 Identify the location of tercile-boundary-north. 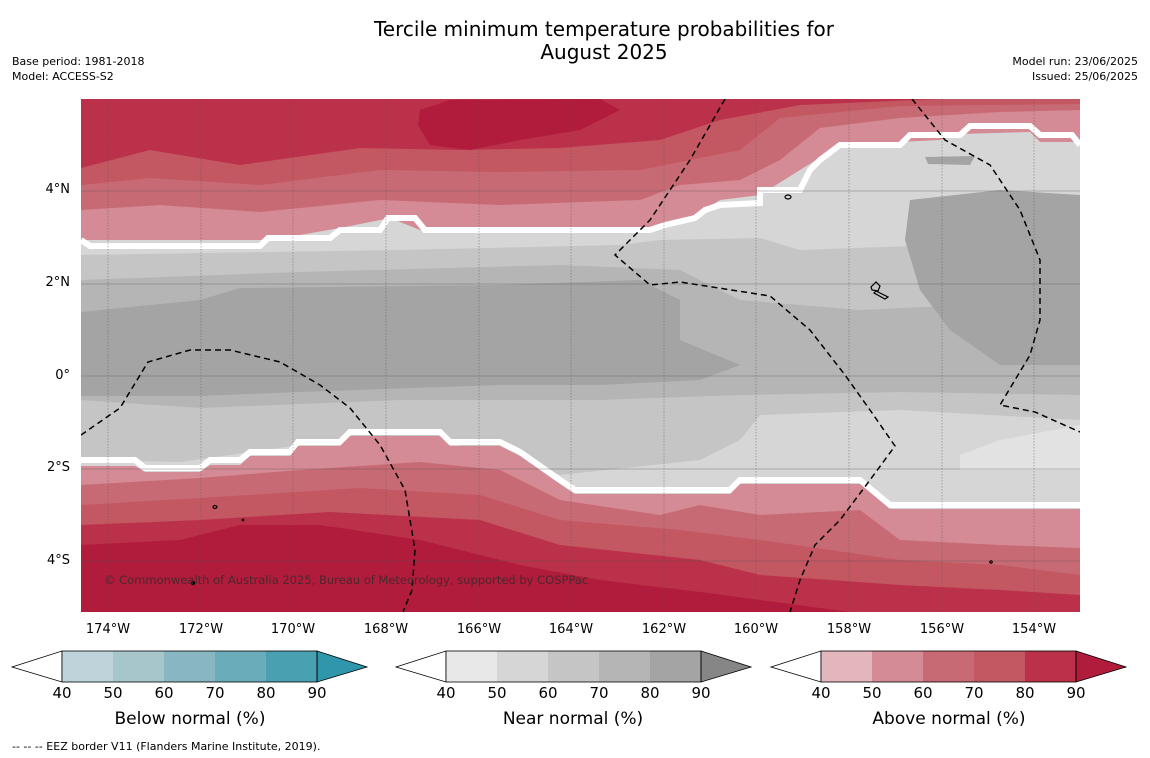
(580, 186).